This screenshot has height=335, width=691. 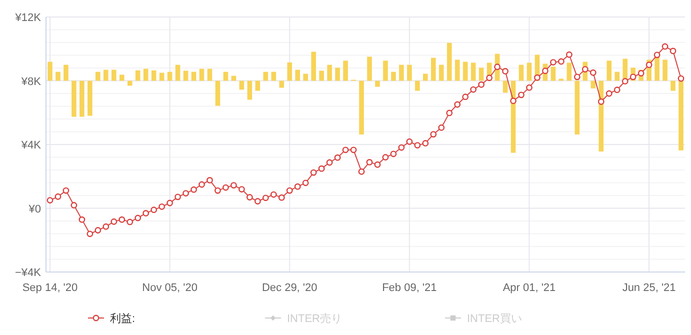 I want to click on x-tick-label: Jun 25, '21, so click(x=649, y=288).